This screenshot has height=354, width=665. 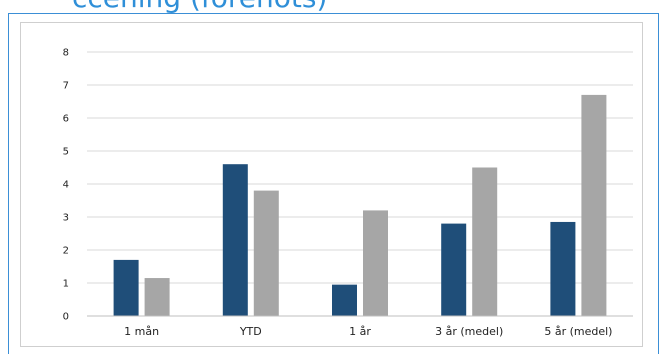 I want to click on y-tick-label: 7, so click(x=66, y=86).